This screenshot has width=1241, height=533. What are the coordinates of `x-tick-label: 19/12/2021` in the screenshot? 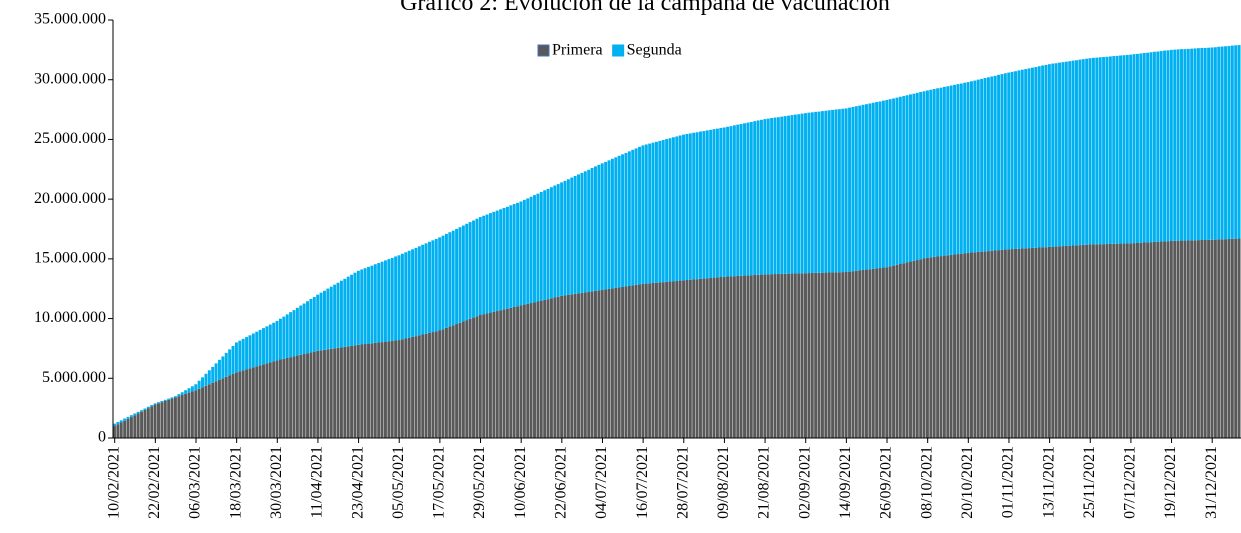 It's located at (1170, 482).